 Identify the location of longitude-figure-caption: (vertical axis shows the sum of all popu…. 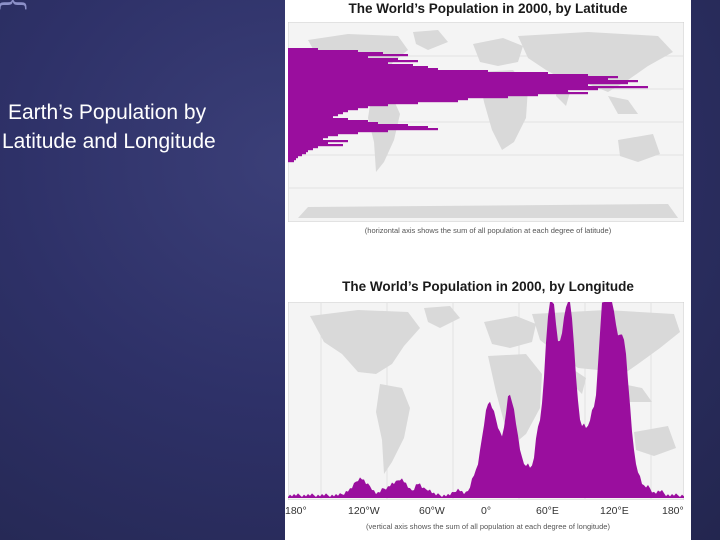
(488, 526).